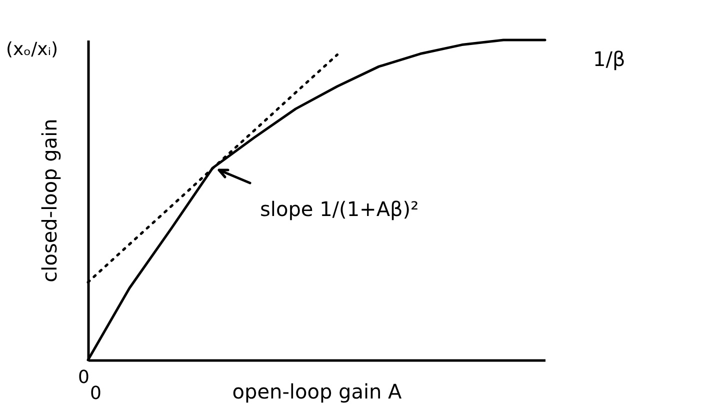 This screenshot has height=405, width=707. Describe the element at coordinates (339, 209) in the screenshot. I see `annotation: slope 1/(1+Aβ)²` at that location.